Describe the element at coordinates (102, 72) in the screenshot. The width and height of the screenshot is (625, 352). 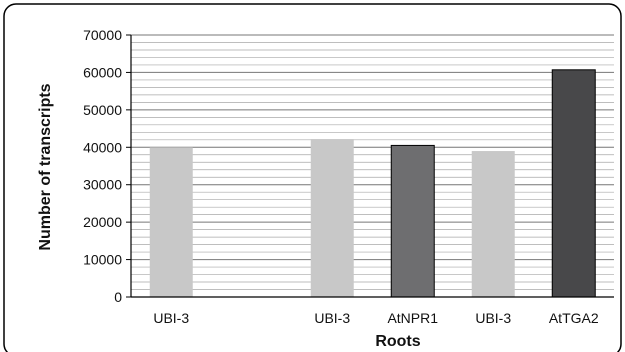
I see `y-tick-label: 60000` at that location.